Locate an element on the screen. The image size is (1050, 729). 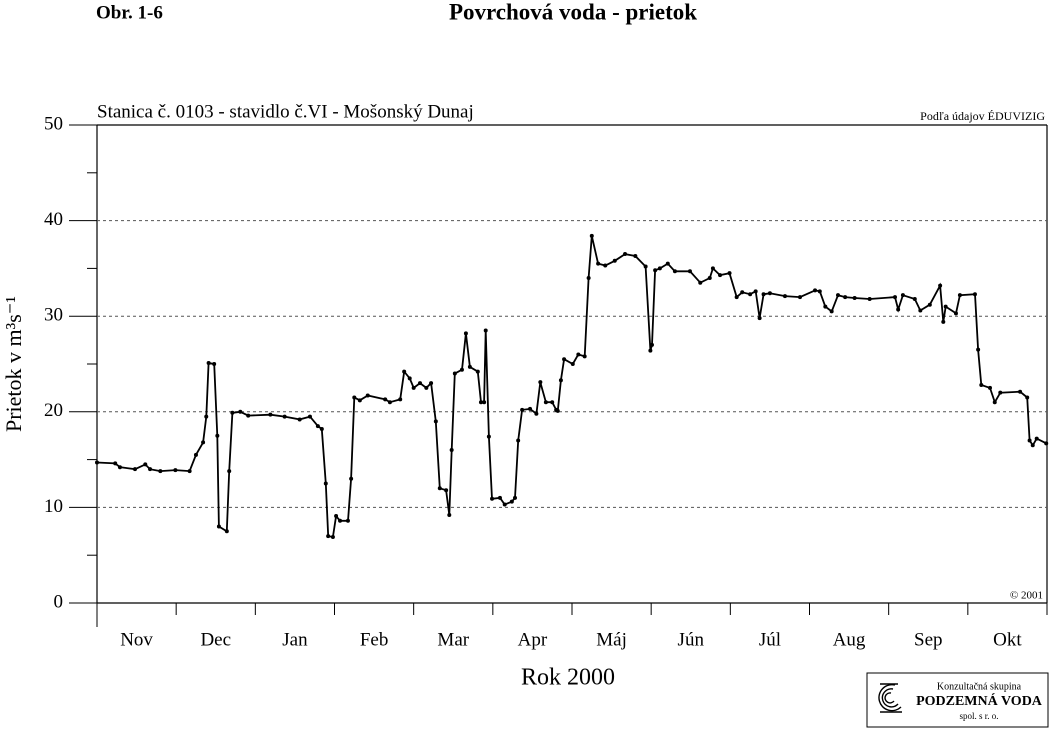
x-tick-label: Sep is located at coordinates (928, 639).